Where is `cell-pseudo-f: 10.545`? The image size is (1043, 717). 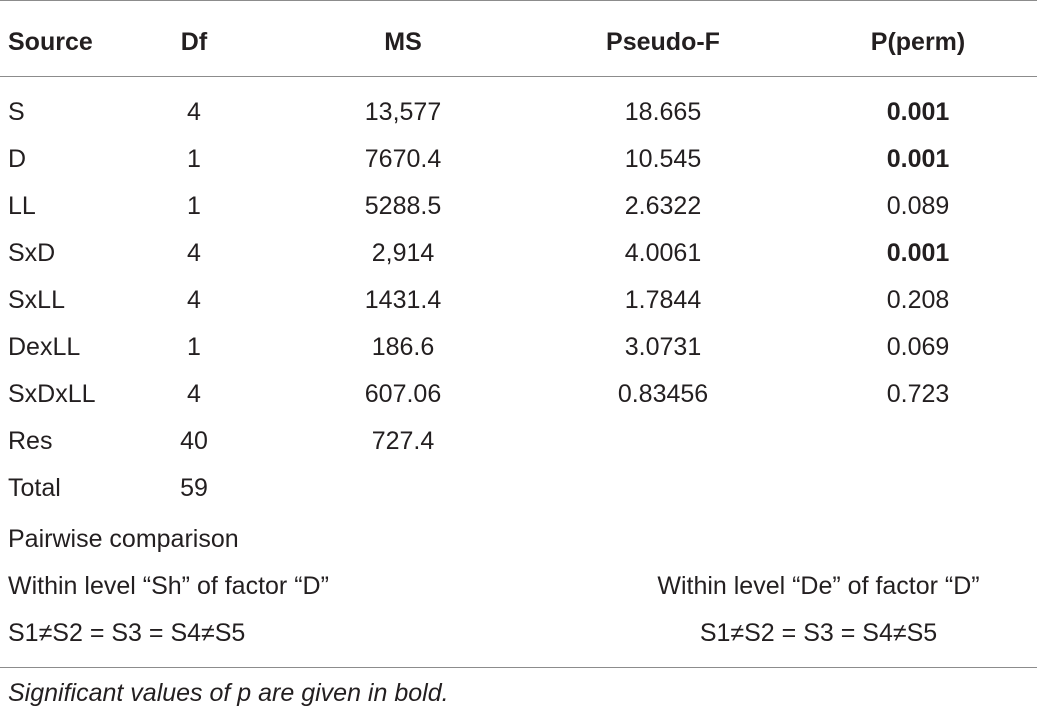
cell-pseudo-f: 10.545 is located at coordinates (663, 159).